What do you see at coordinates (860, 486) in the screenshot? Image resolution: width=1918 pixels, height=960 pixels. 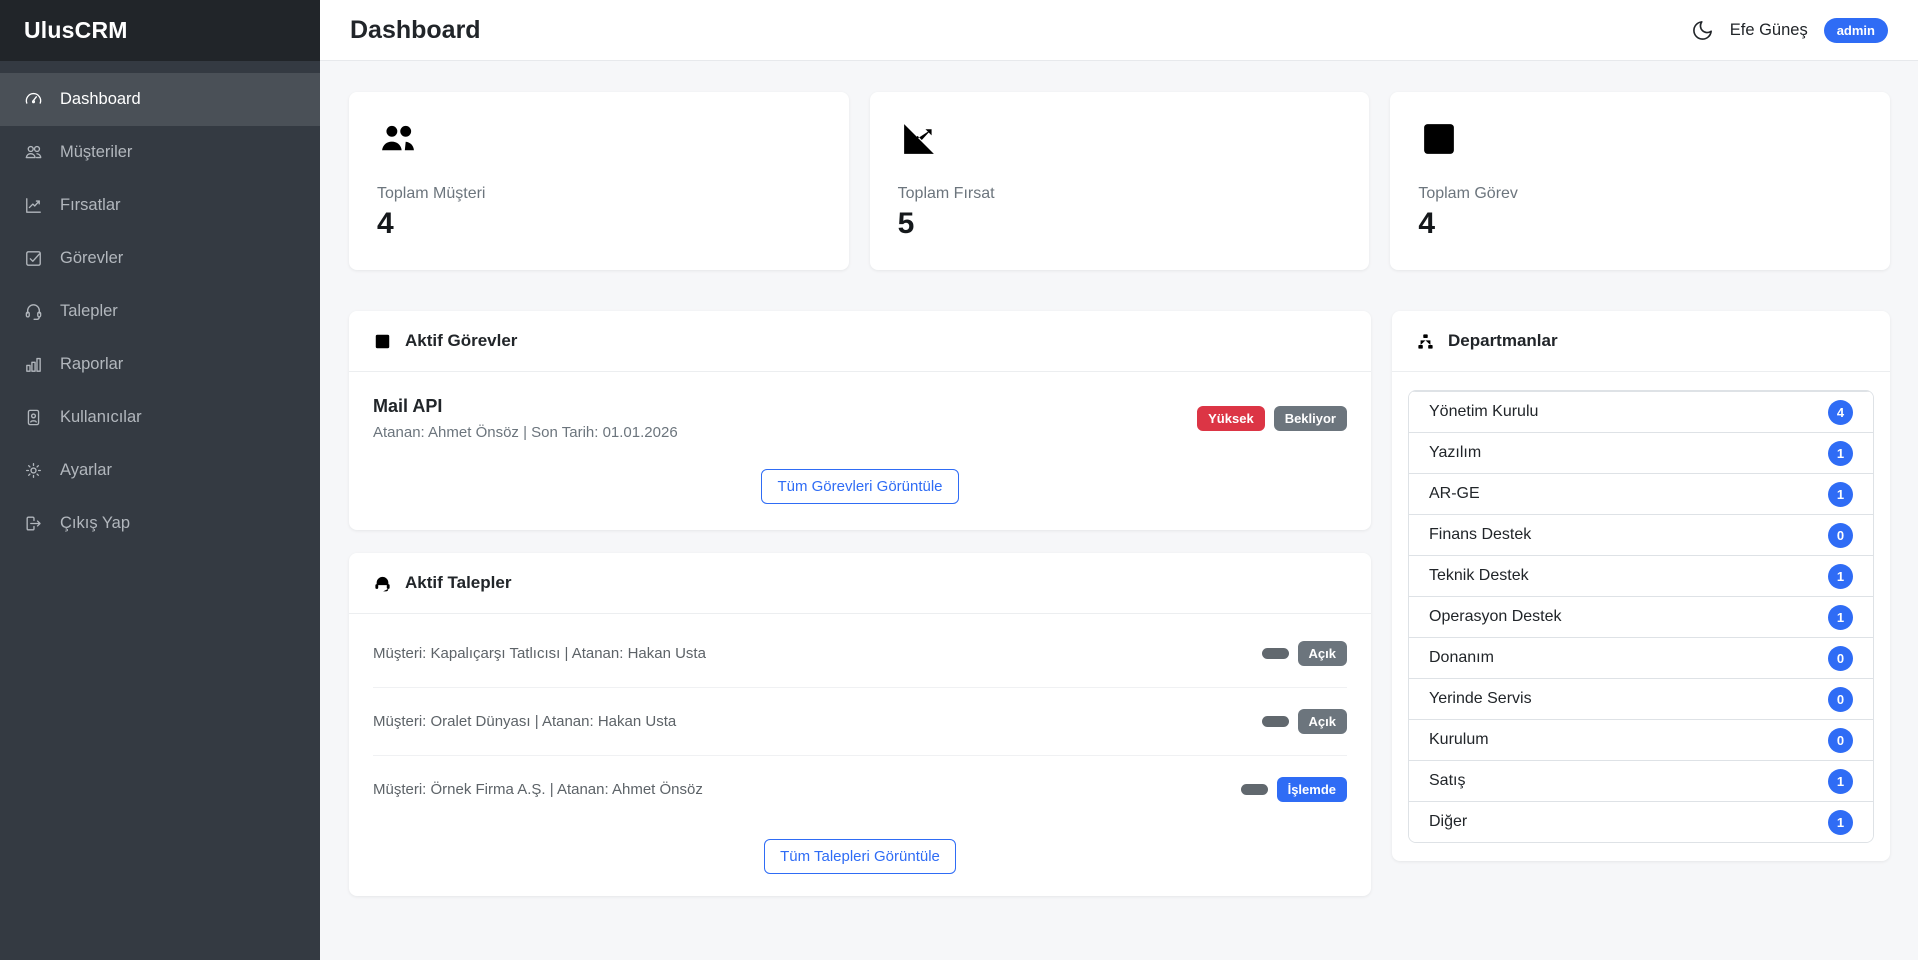 I see `view-all-tasks-button: Tüm Görevleri Görüntüle` at bounding box center [860, 486].